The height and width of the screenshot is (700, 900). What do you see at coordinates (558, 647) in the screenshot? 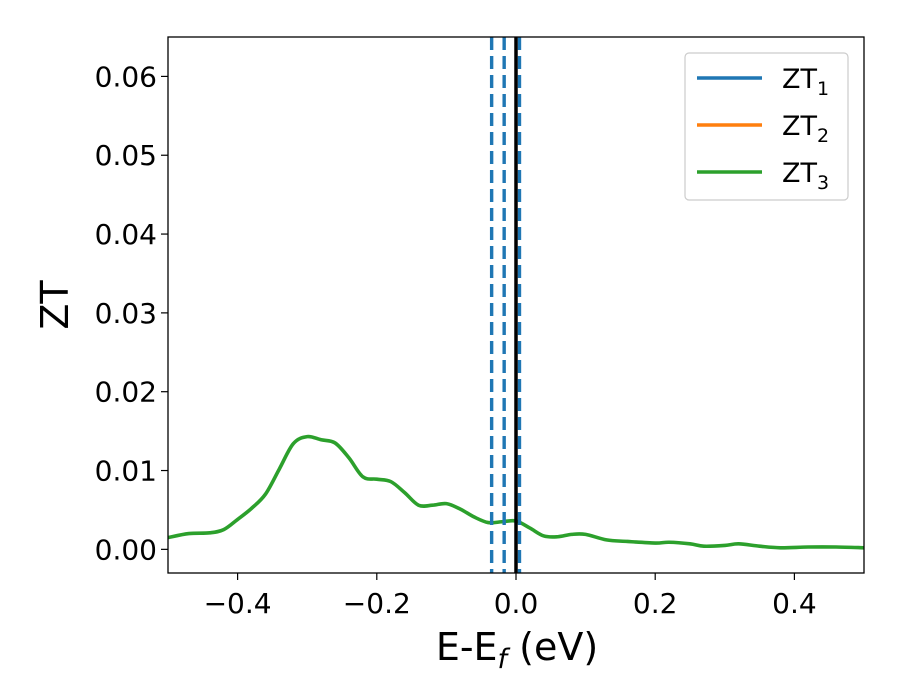
I see `x-axis-unit: (eV)` at bounding box center [558, 647].